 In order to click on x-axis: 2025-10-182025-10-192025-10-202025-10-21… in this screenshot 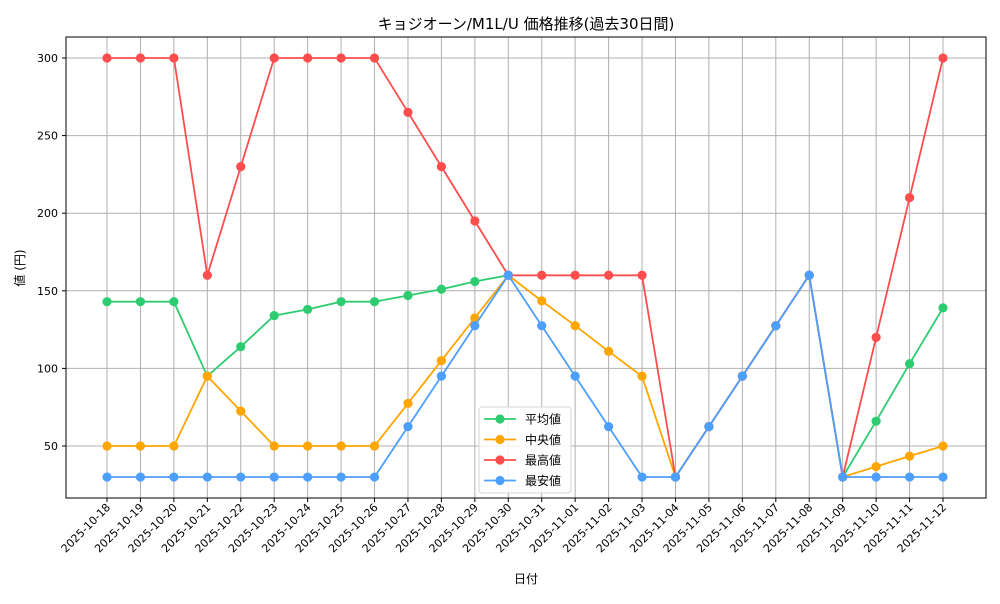, I will do `click(504, 526)`.